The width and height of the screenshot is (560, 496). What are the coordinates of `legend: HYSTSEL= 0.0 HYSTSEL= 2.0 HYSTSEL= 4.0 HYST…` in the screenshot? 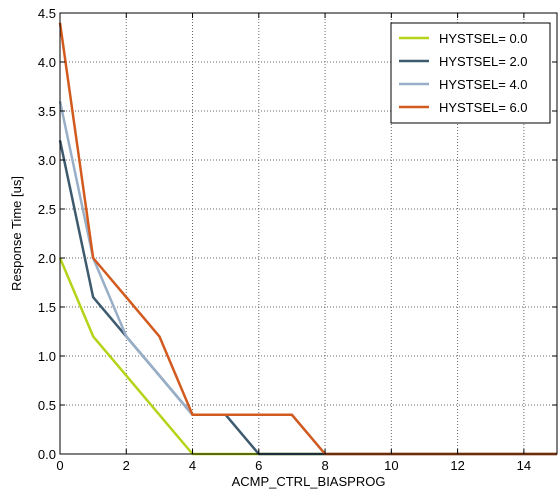 It's located at (470, 73).